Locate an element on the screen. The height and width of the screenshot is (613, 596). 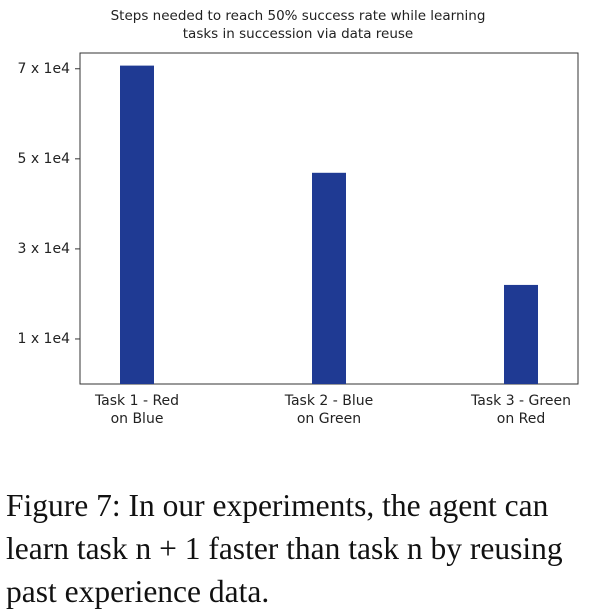
y-tick-label: 1 x 1e4 is located at coordinates (43, 339).